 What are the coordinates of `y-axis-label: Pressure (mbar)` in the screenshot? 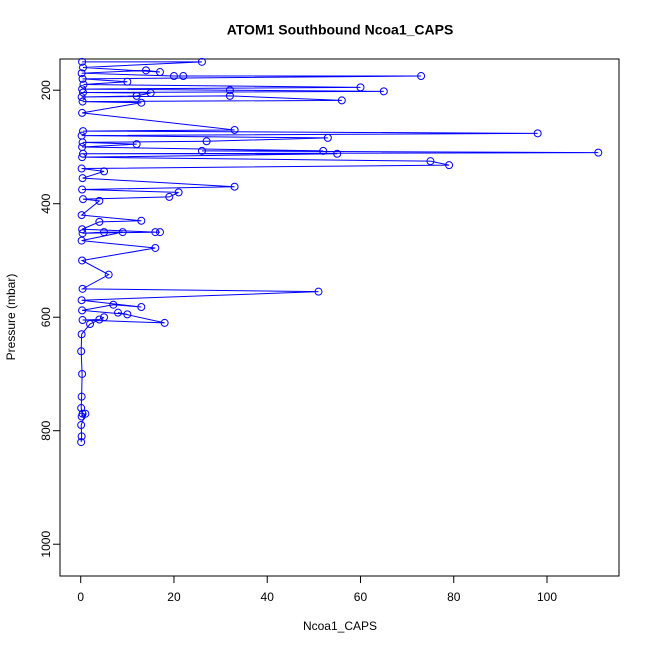 It's located at (11, 317).